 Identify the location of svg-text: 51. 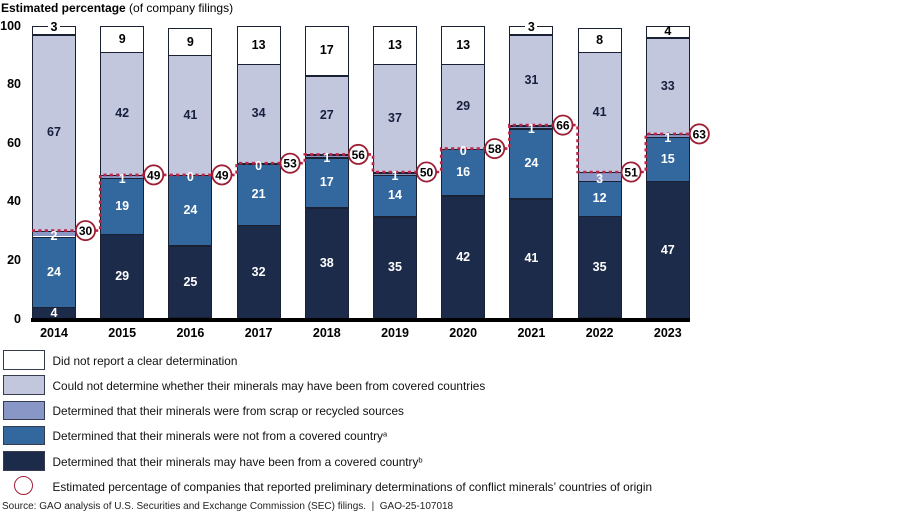
(631, 173).